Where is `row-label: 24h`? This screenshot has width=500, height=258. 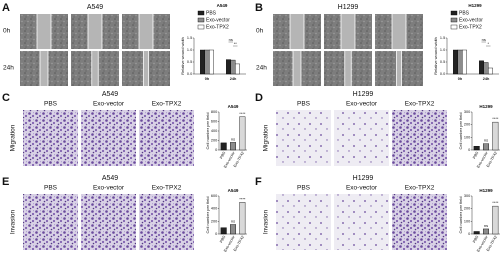 row-label: 24h is located at coordinates (8, 68).